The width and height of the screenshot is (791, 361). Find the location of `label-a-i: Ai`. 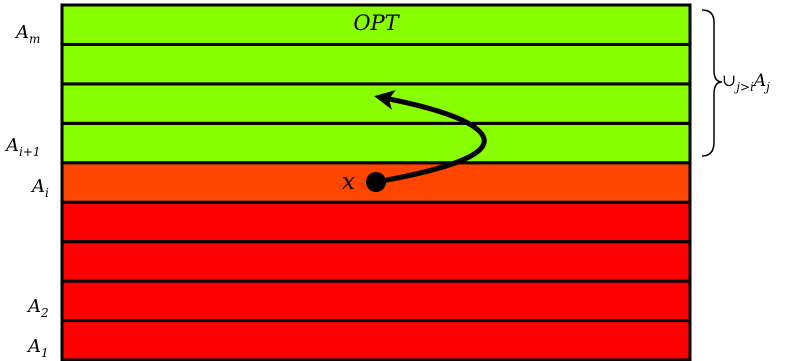

label-a-i: Ai is located at coordinates (39, 188).